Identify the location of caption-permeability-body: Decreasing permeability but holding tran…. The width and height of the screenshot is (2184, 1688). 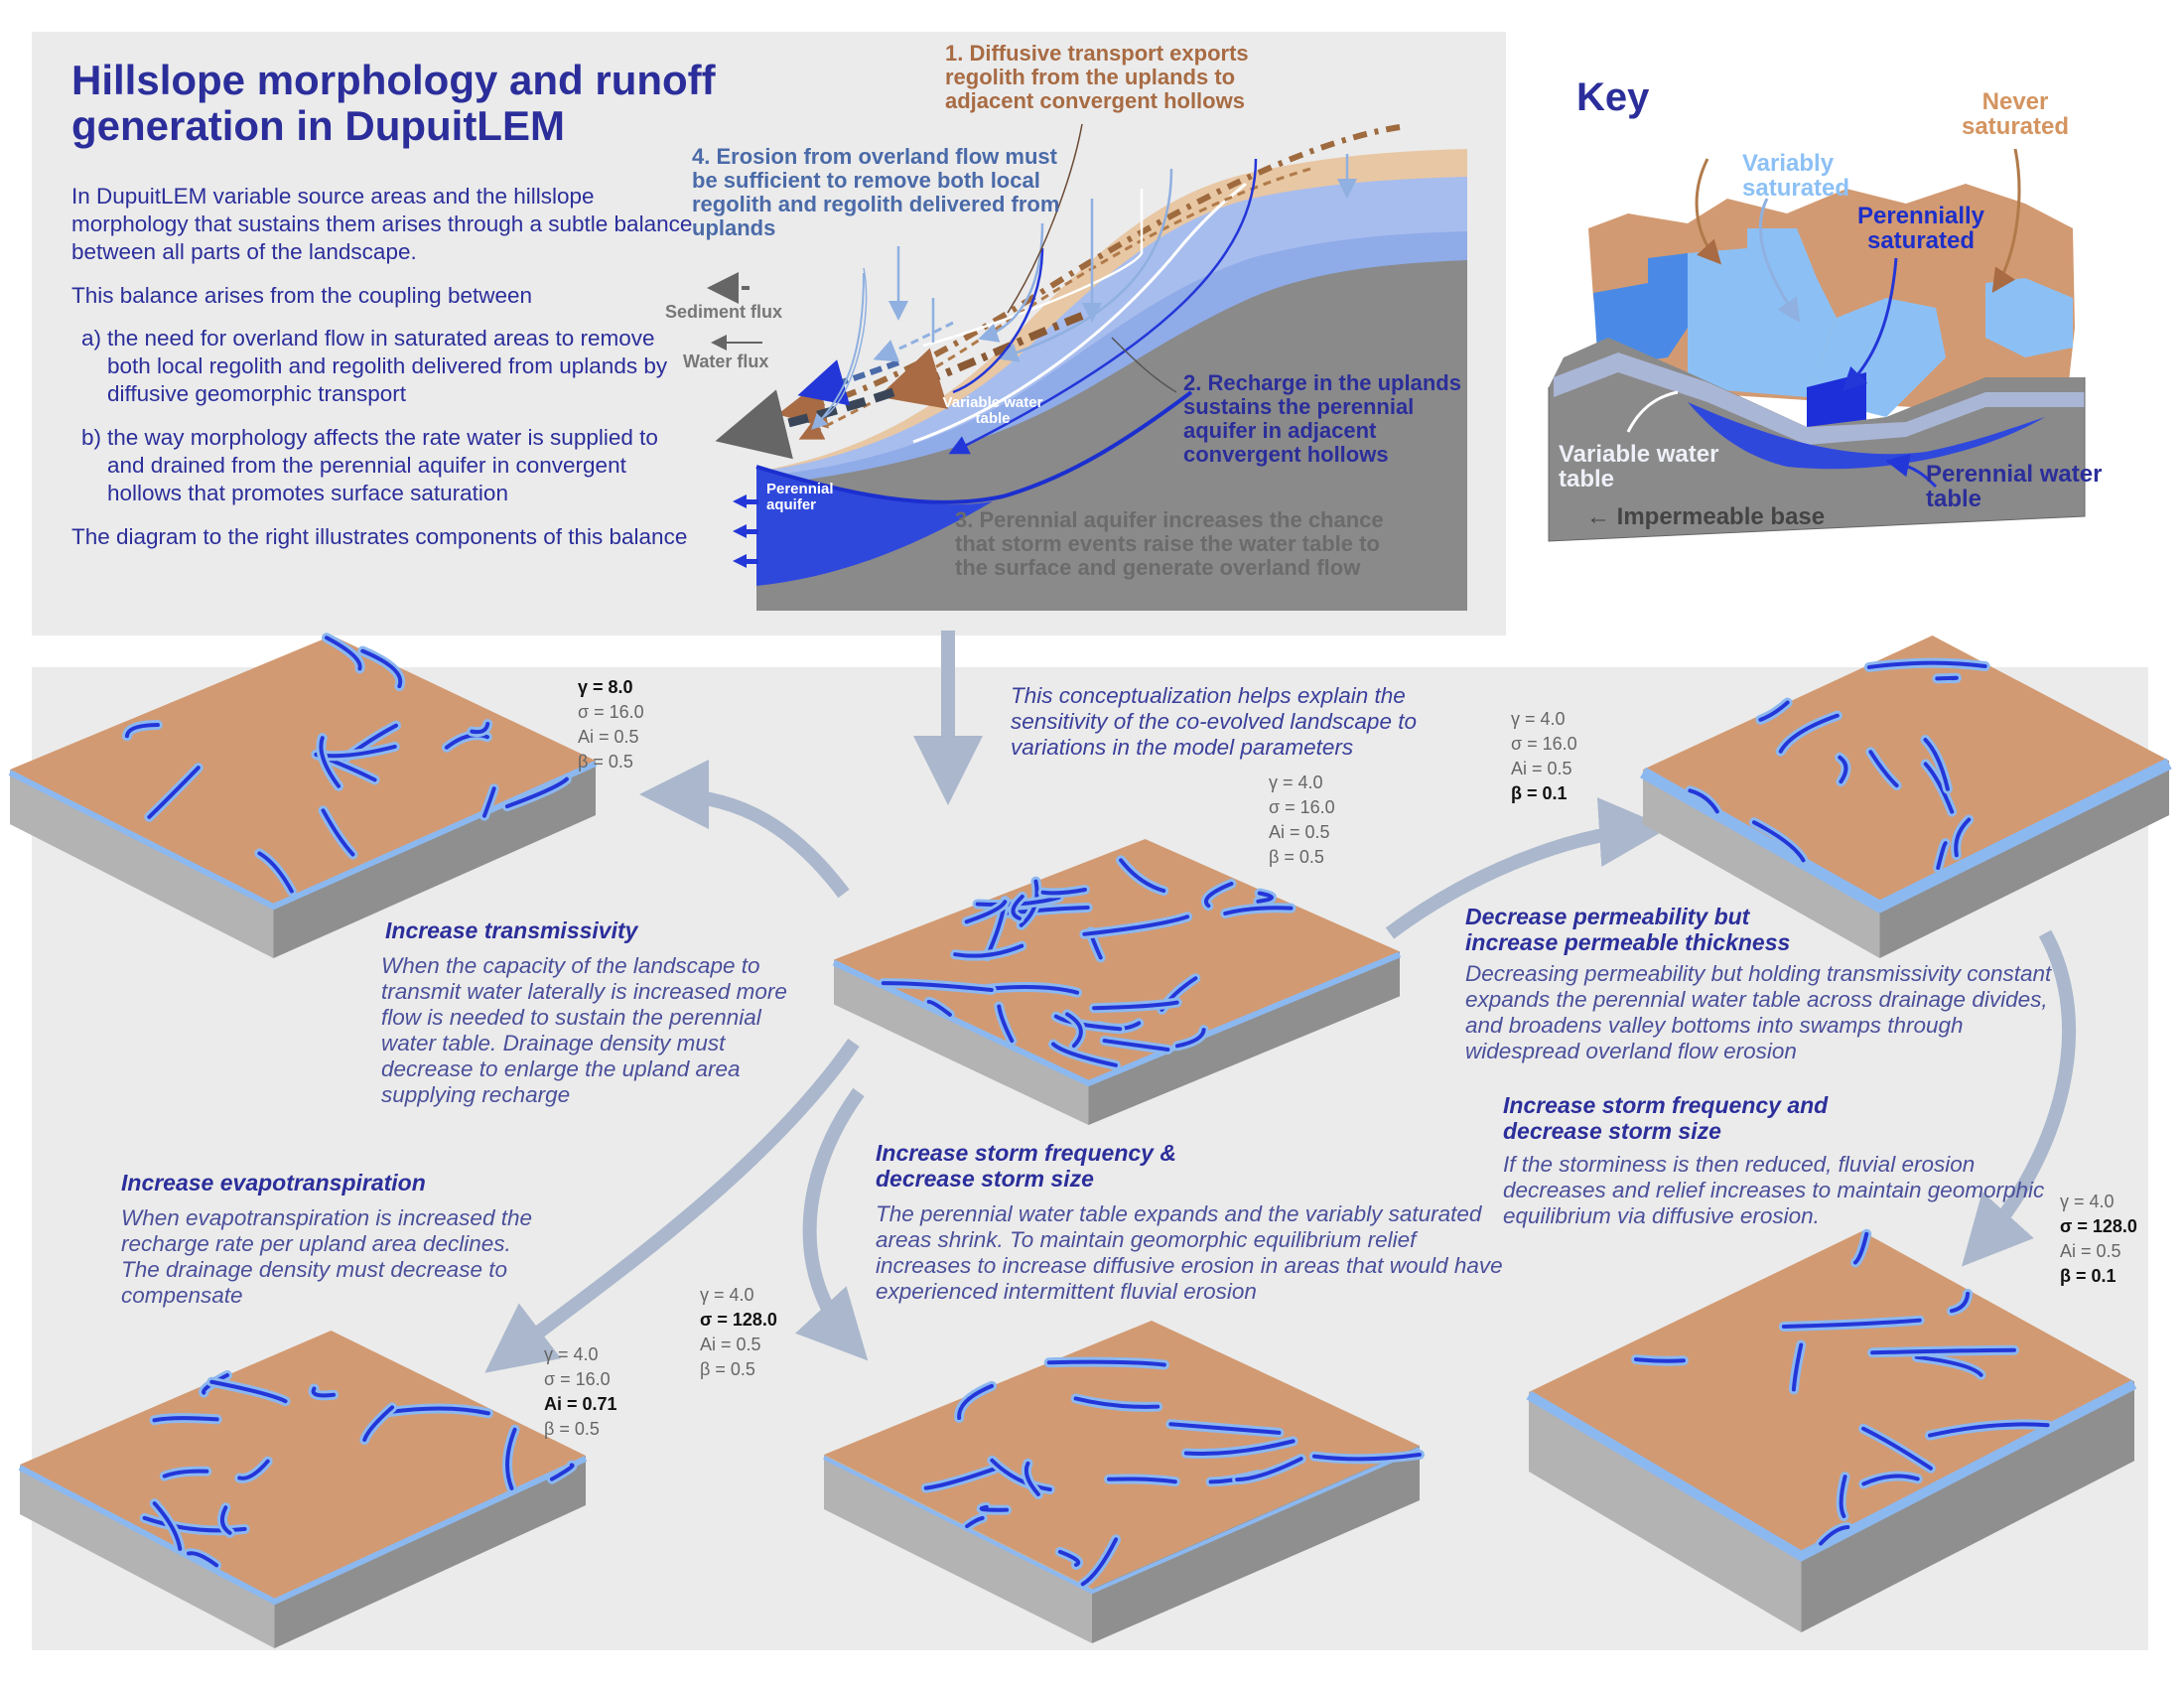
(1758, 1012).